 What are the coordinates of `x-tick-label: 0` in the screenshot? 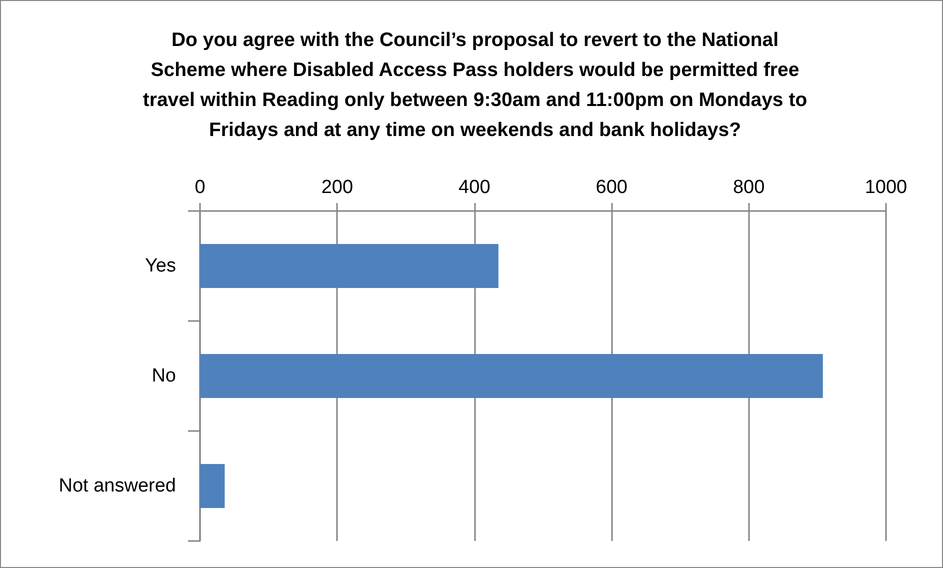 It's located at (200, 187).